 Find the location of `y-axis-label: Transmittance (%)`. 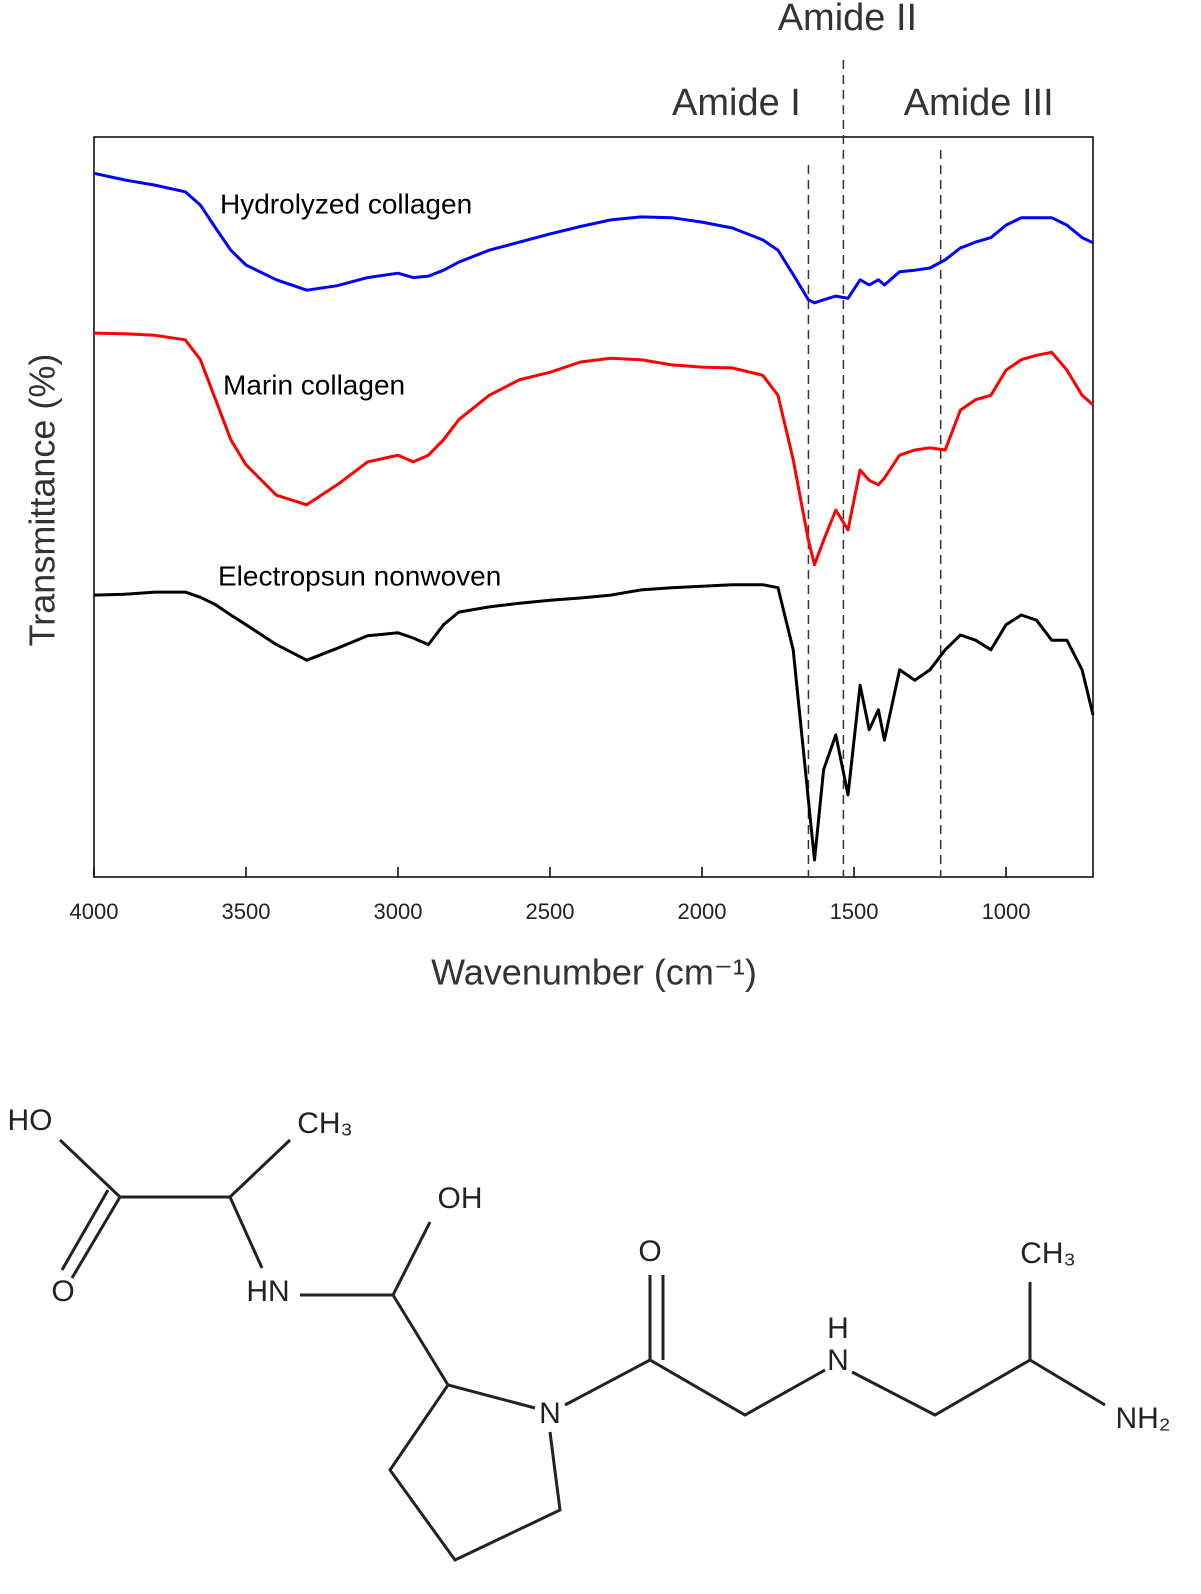

y-axis-label: Transmittance (%) is located at coordinates (42, 500).